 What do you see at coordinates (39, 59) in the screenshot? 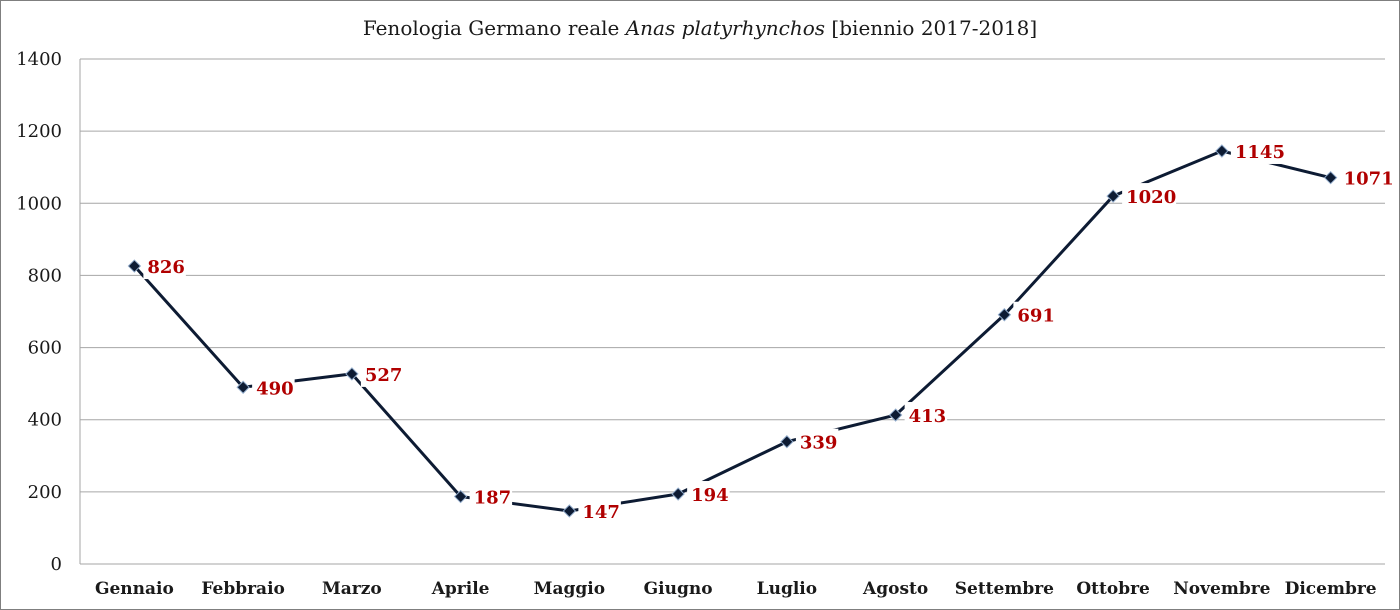
I see `y-tick-label: 1400` at bounding box center [39, 59].